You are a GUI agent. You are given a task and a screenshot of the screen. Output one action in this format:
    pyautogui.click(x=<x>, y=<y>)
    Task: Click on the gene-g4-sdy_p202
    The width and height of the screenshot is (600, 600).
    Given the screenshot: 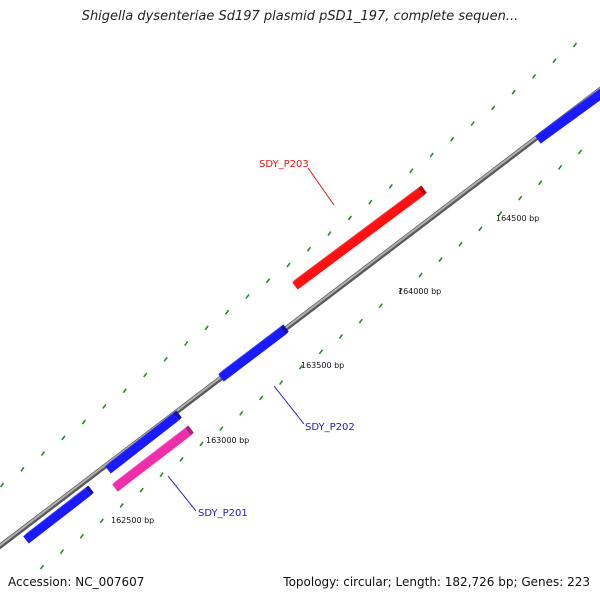 What is the action you would take?
    pyautogui.click(x=253, y=353)
    